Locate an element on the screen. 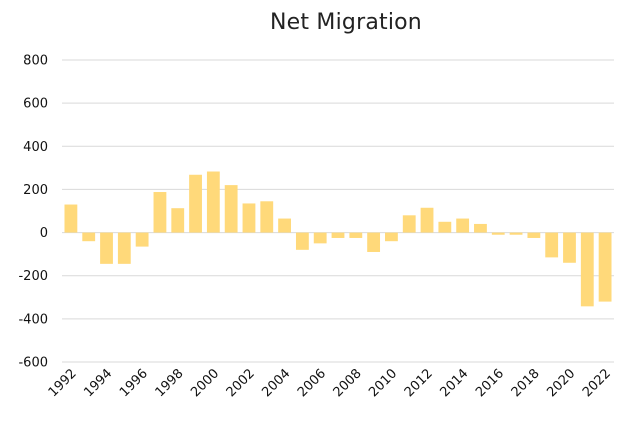  bar-1999 is located at coordinates (195, 203).